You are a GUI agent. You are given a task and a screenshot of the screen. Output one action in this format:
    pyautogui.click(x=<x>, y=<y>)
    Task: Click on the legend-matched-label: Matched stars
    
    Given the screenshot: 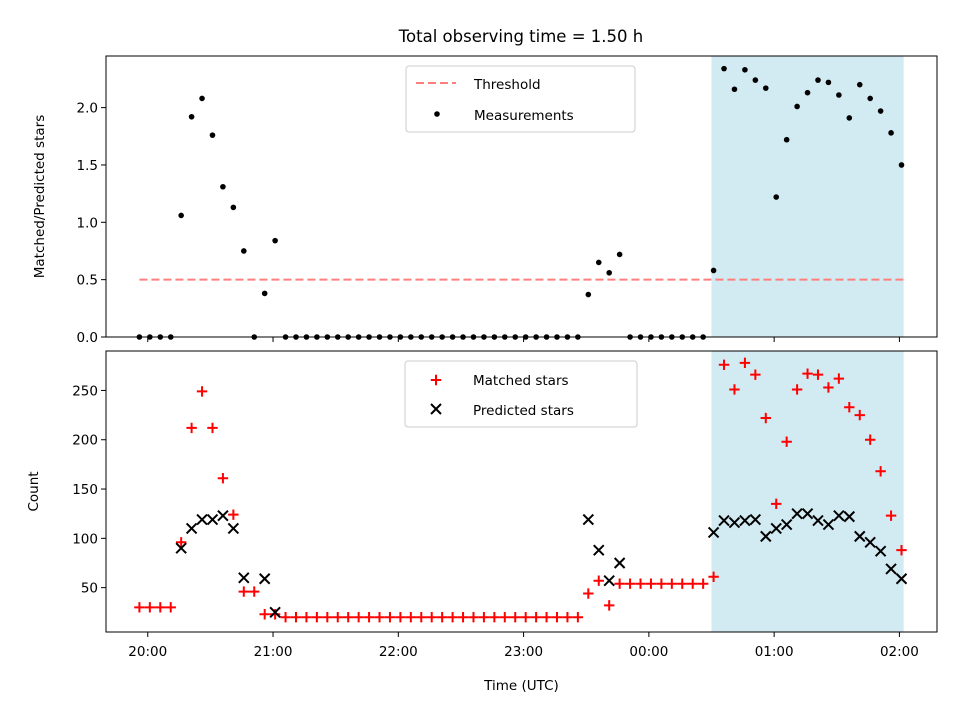 What is the action you would take?
    pyautogui.click(x=521, y=381)
    